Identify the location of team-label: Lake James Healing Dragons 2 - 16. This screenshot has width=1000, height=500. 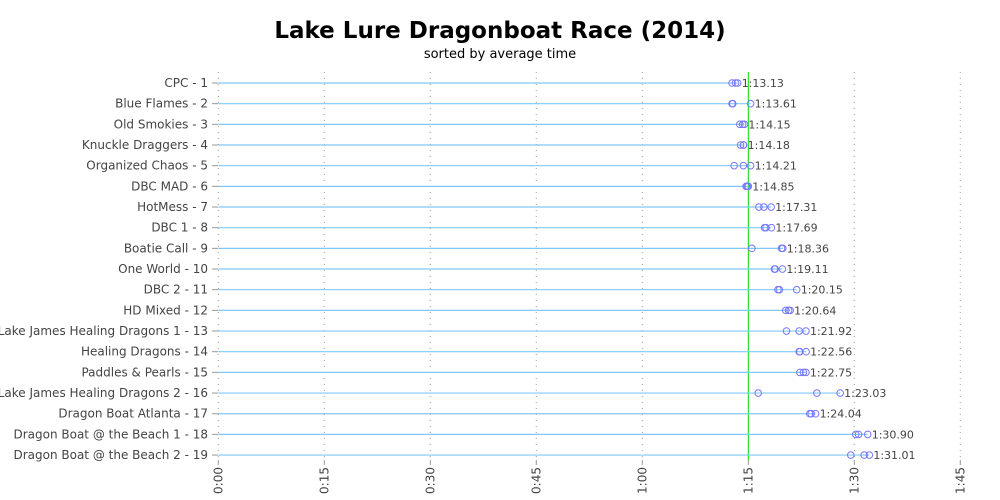
(104, 393).